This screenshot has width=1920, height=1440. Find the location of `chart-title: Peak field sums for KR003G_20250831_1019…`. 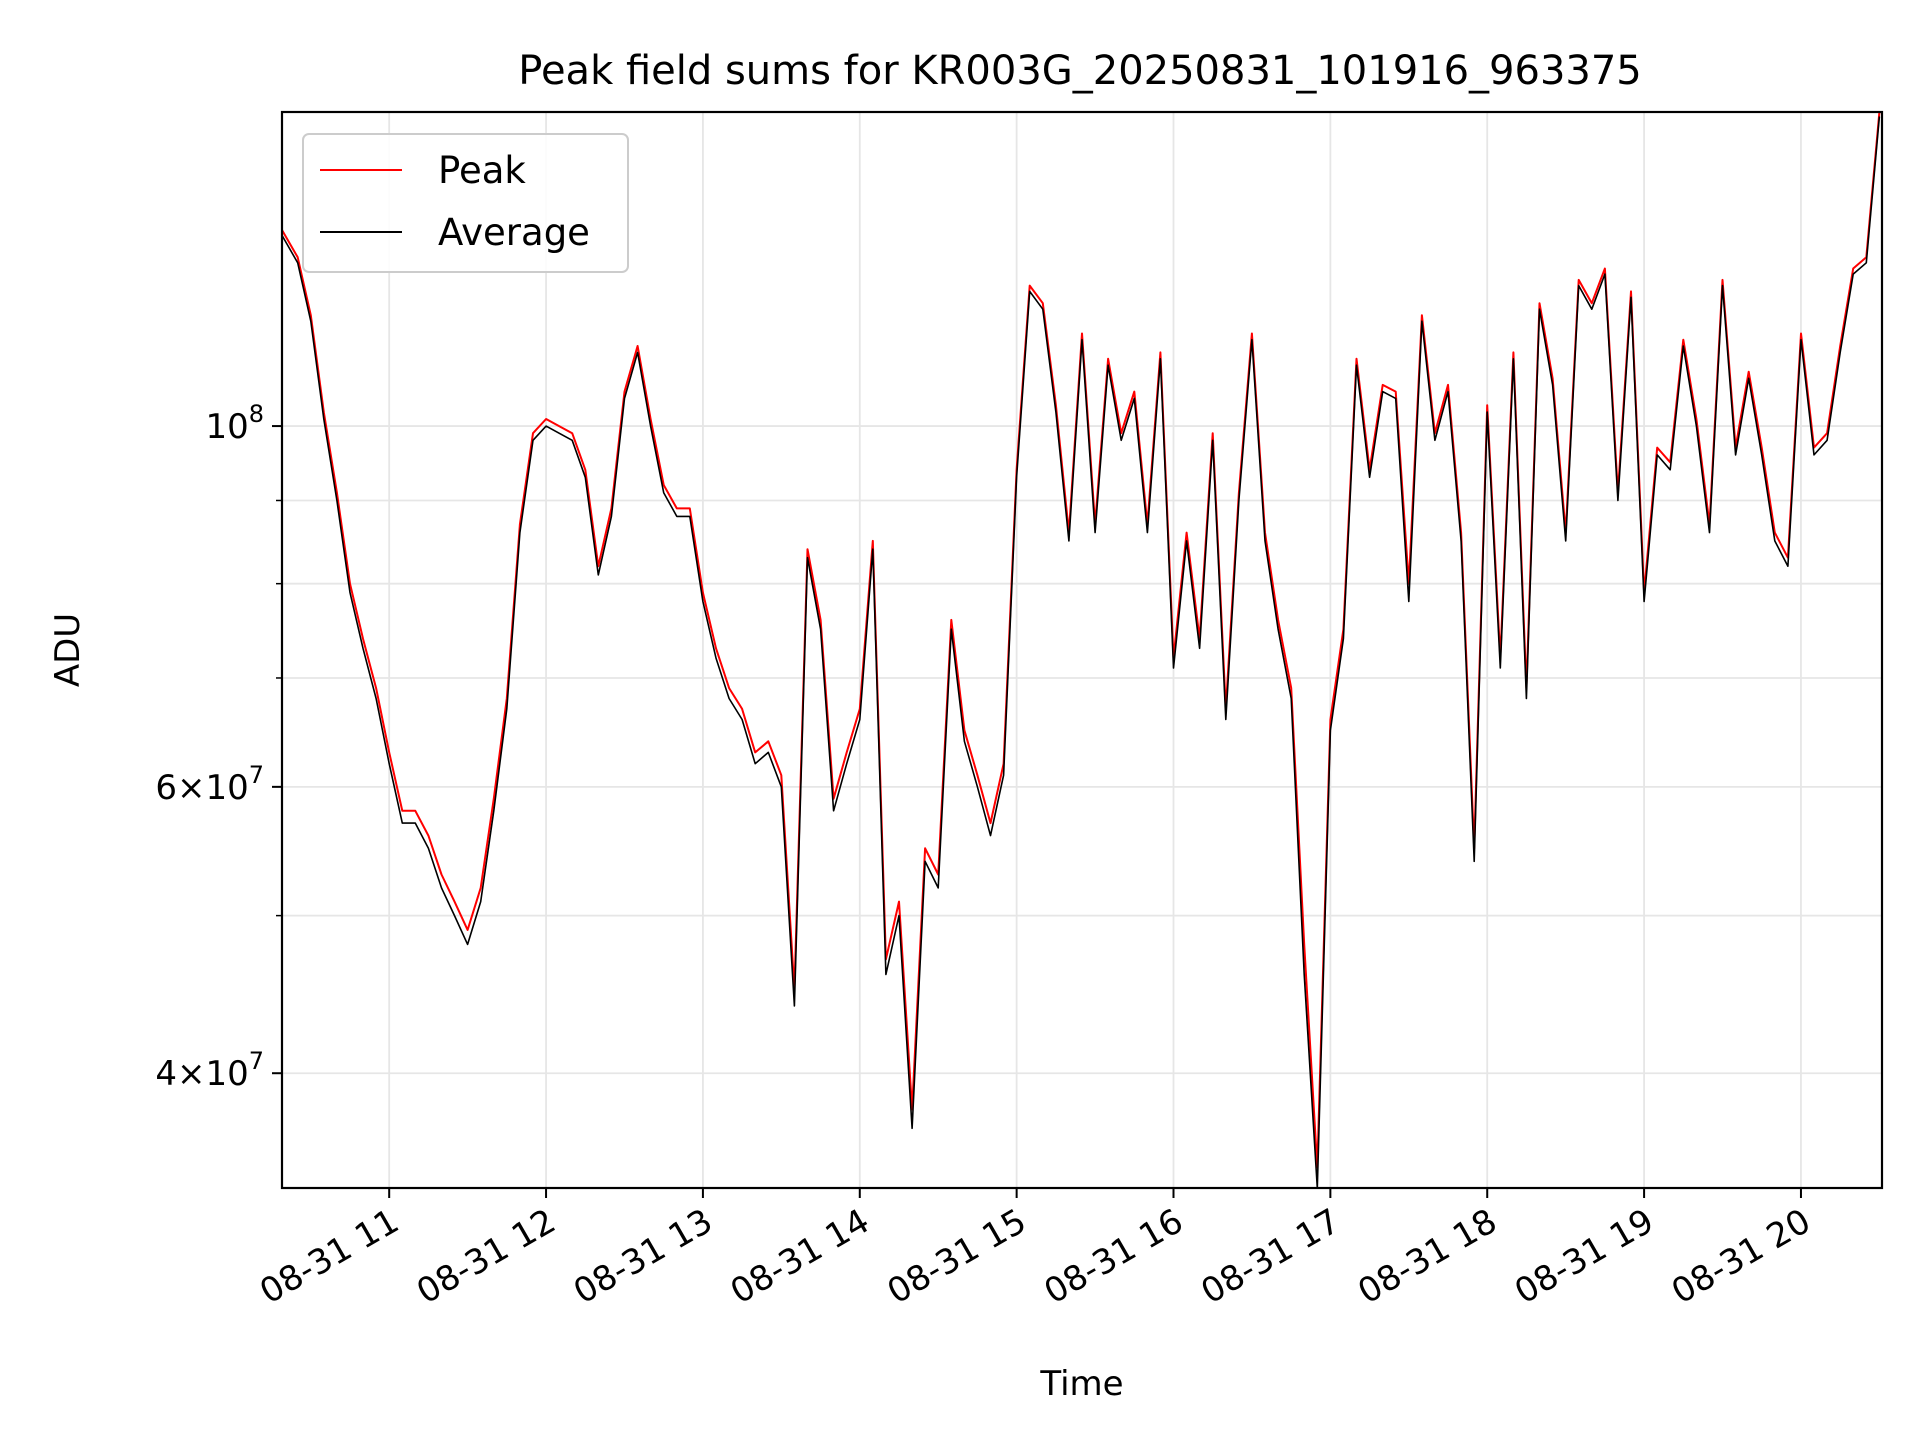

chart-title: Peak field sums for KR003G_20250831_1019… is located at coordinates (1080, 71).